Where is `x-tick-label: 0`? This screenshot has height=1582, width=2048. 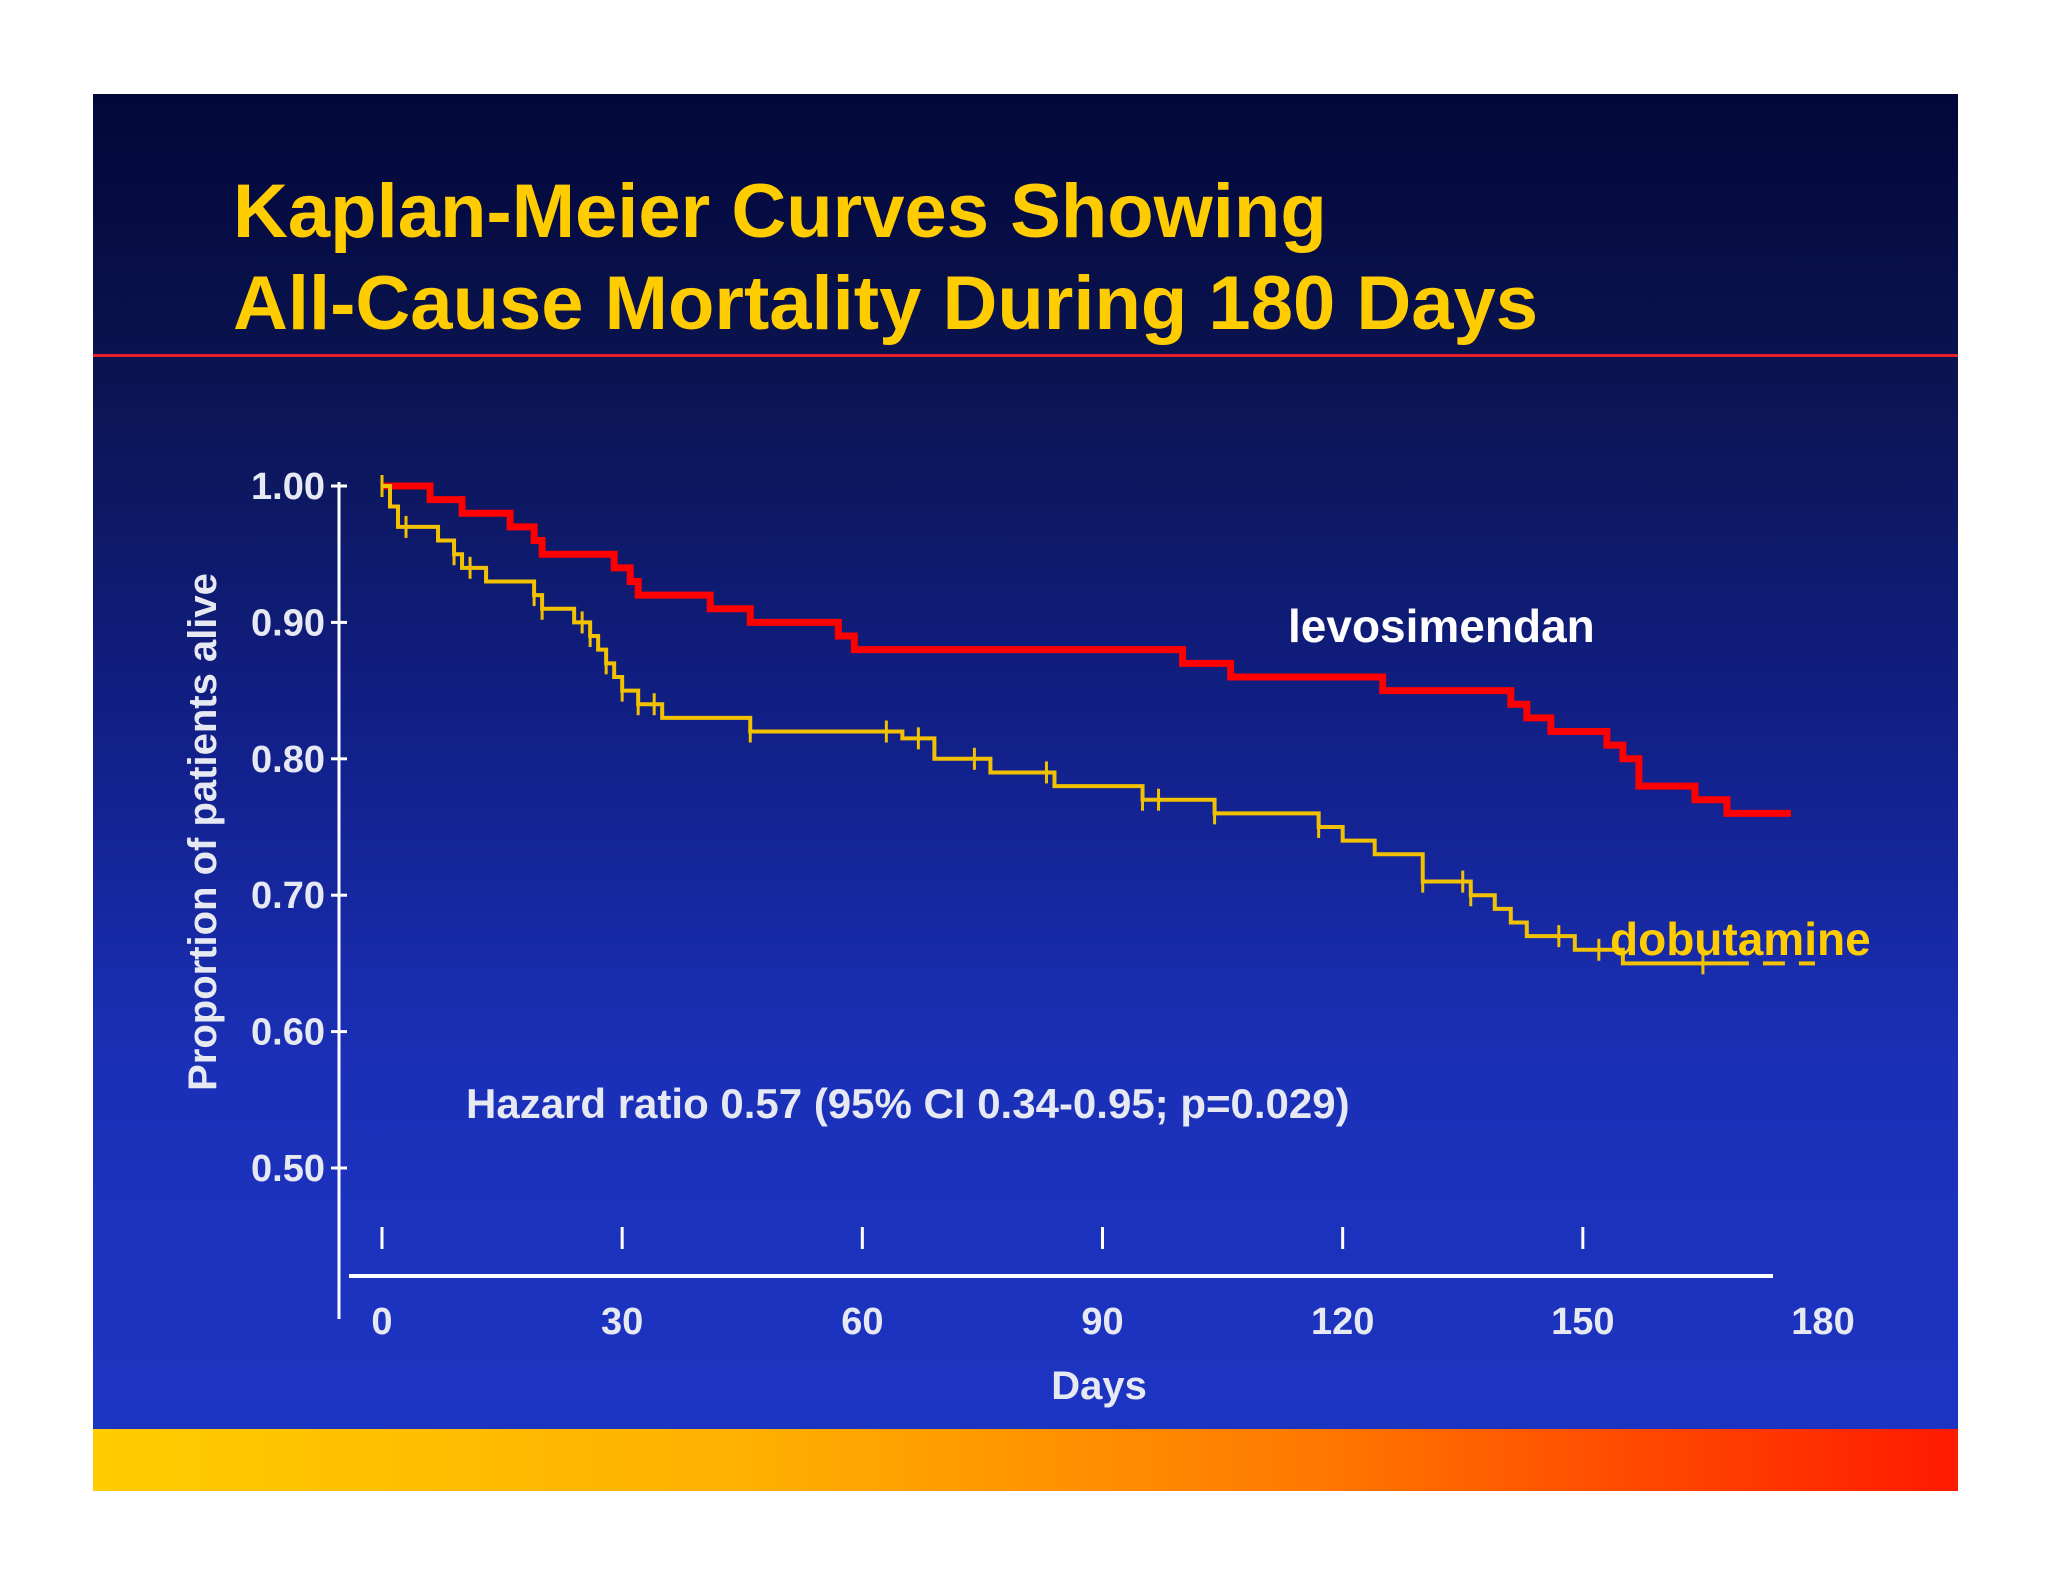 x-tick-label: 0 is located at coordinates (381, 1322).